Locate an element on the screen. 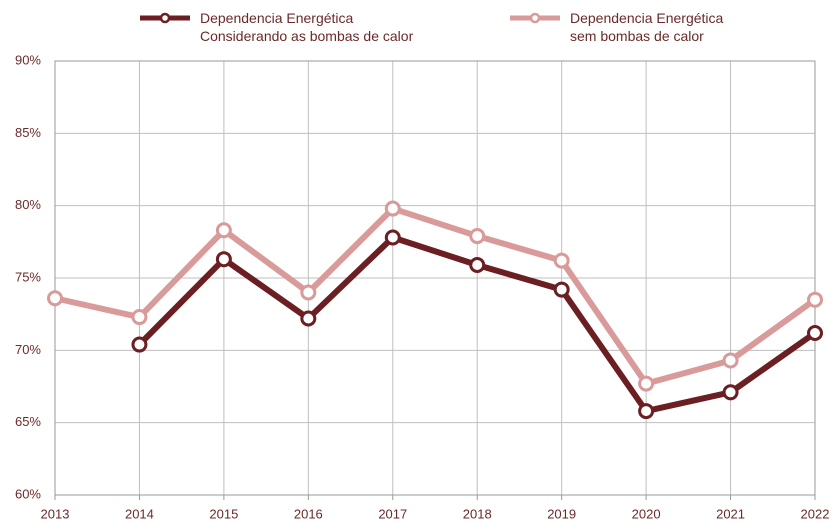 The height and width of the screenshot is (524, 833). x-tick-label: 2013 is located at coordinates (55, 513).